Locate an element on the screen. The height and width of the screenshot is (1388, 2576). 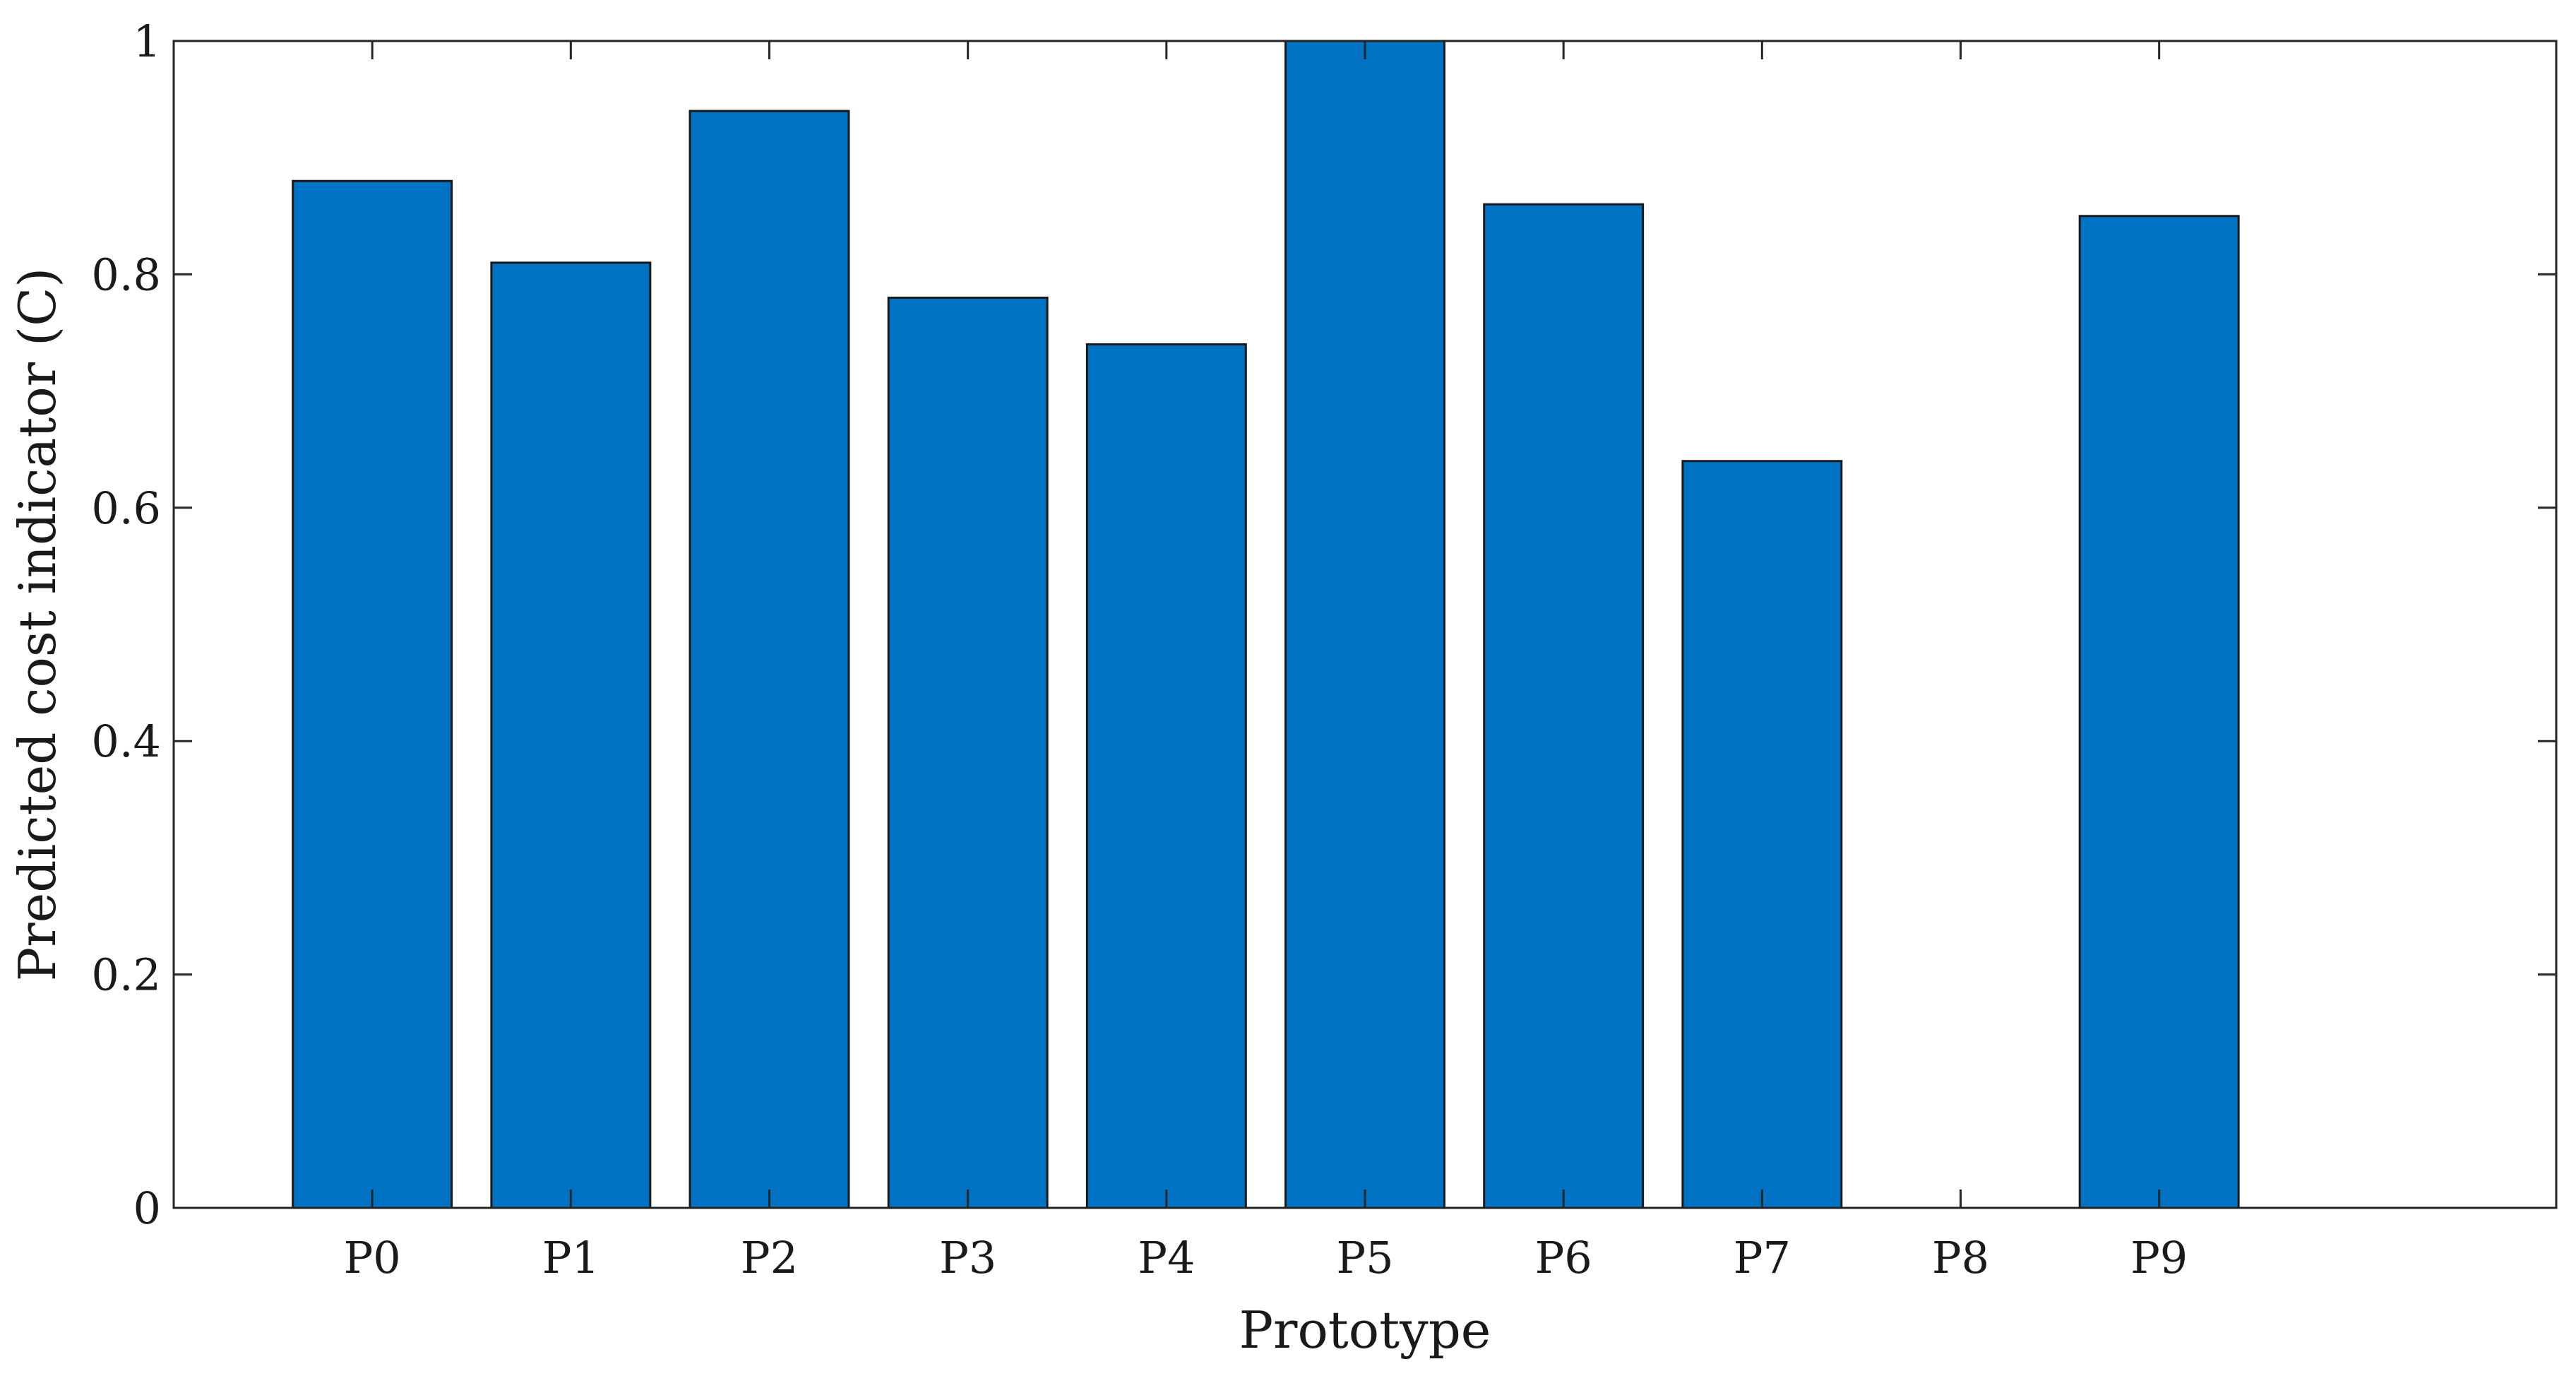
x-tick-label-p0: P0 is located at coordinates (372, 1257).